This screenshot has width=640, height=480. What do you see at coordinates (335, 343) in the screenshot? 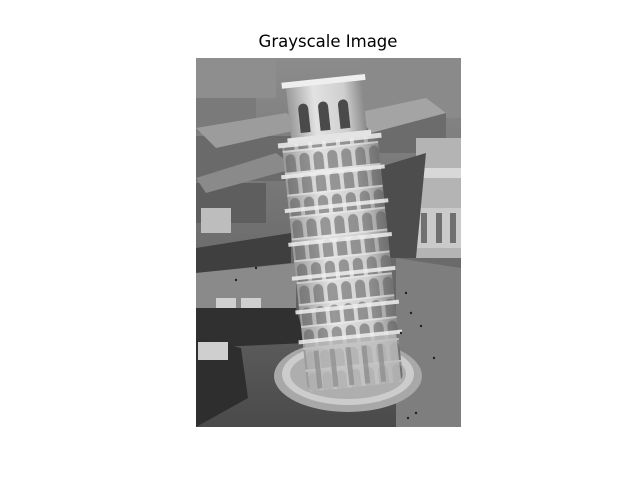
I see `people` at bounding box center [335, 343].